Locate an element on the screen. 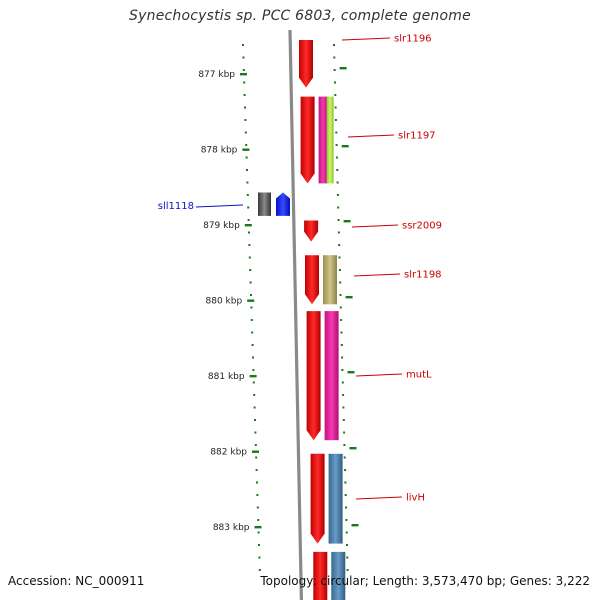  scale-label: 879 kbp is located at coordinates (221, 226).